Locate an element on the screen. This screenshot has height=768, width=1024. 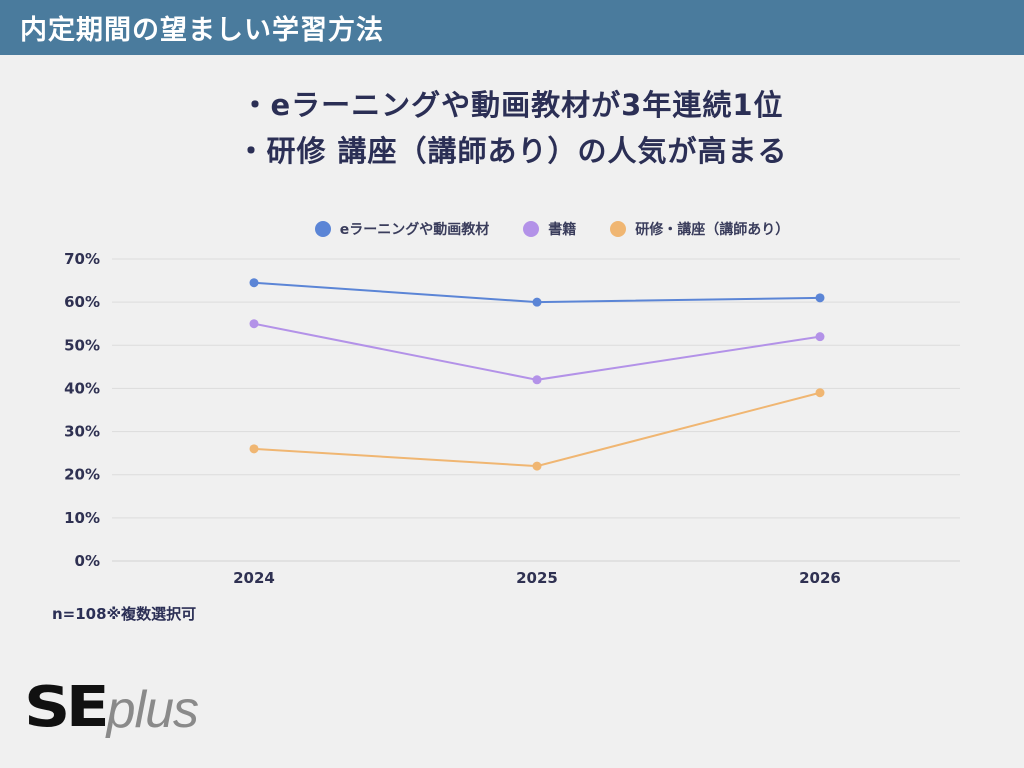
chart-legend: eラーニングや動画教材 書籍 研修・講座（講師あり） is located at coordinates (532, 229).